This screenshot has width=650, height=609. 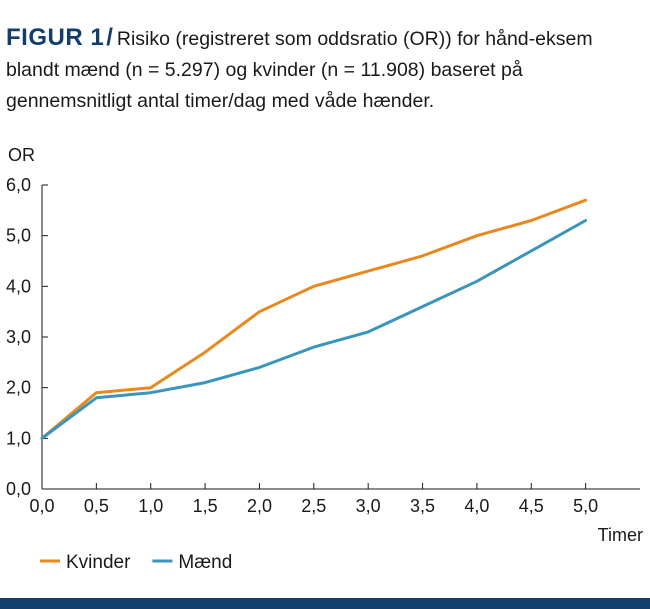 What do you see at coordinates (476, 506) in the screenshot?
I see `x-tick-label: 4,0` at bounding box center [476, 506].